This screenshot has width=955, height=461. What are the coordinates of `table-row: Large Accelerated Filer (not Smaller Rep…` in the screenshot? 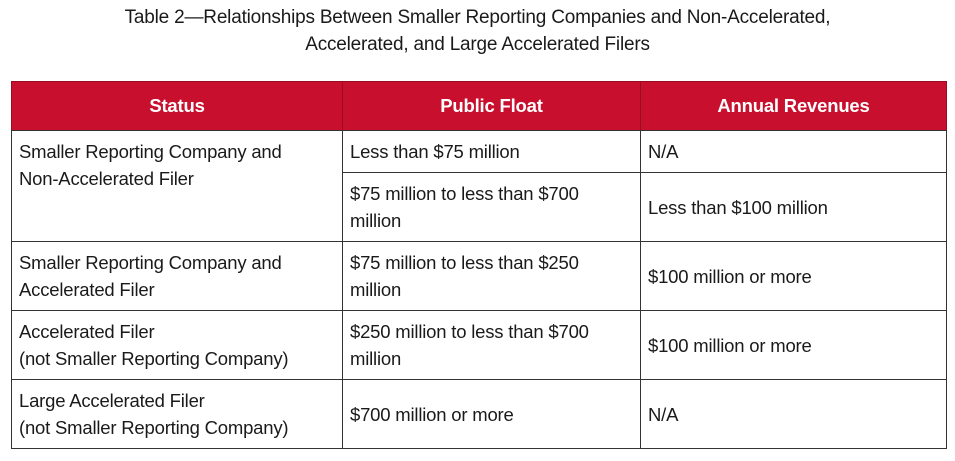 It's located at (479, 414).